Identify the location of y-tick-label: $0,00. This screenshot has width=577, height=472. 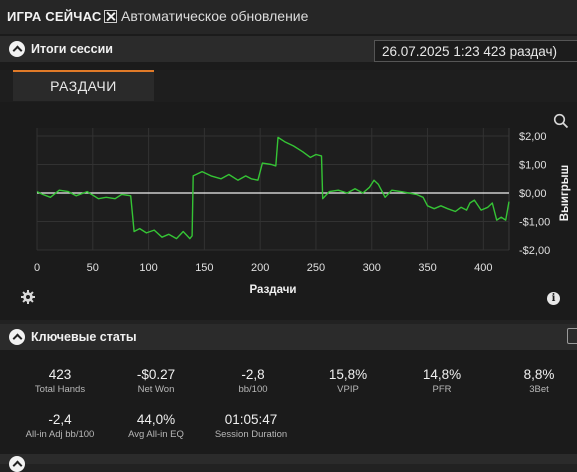
(533, 194).